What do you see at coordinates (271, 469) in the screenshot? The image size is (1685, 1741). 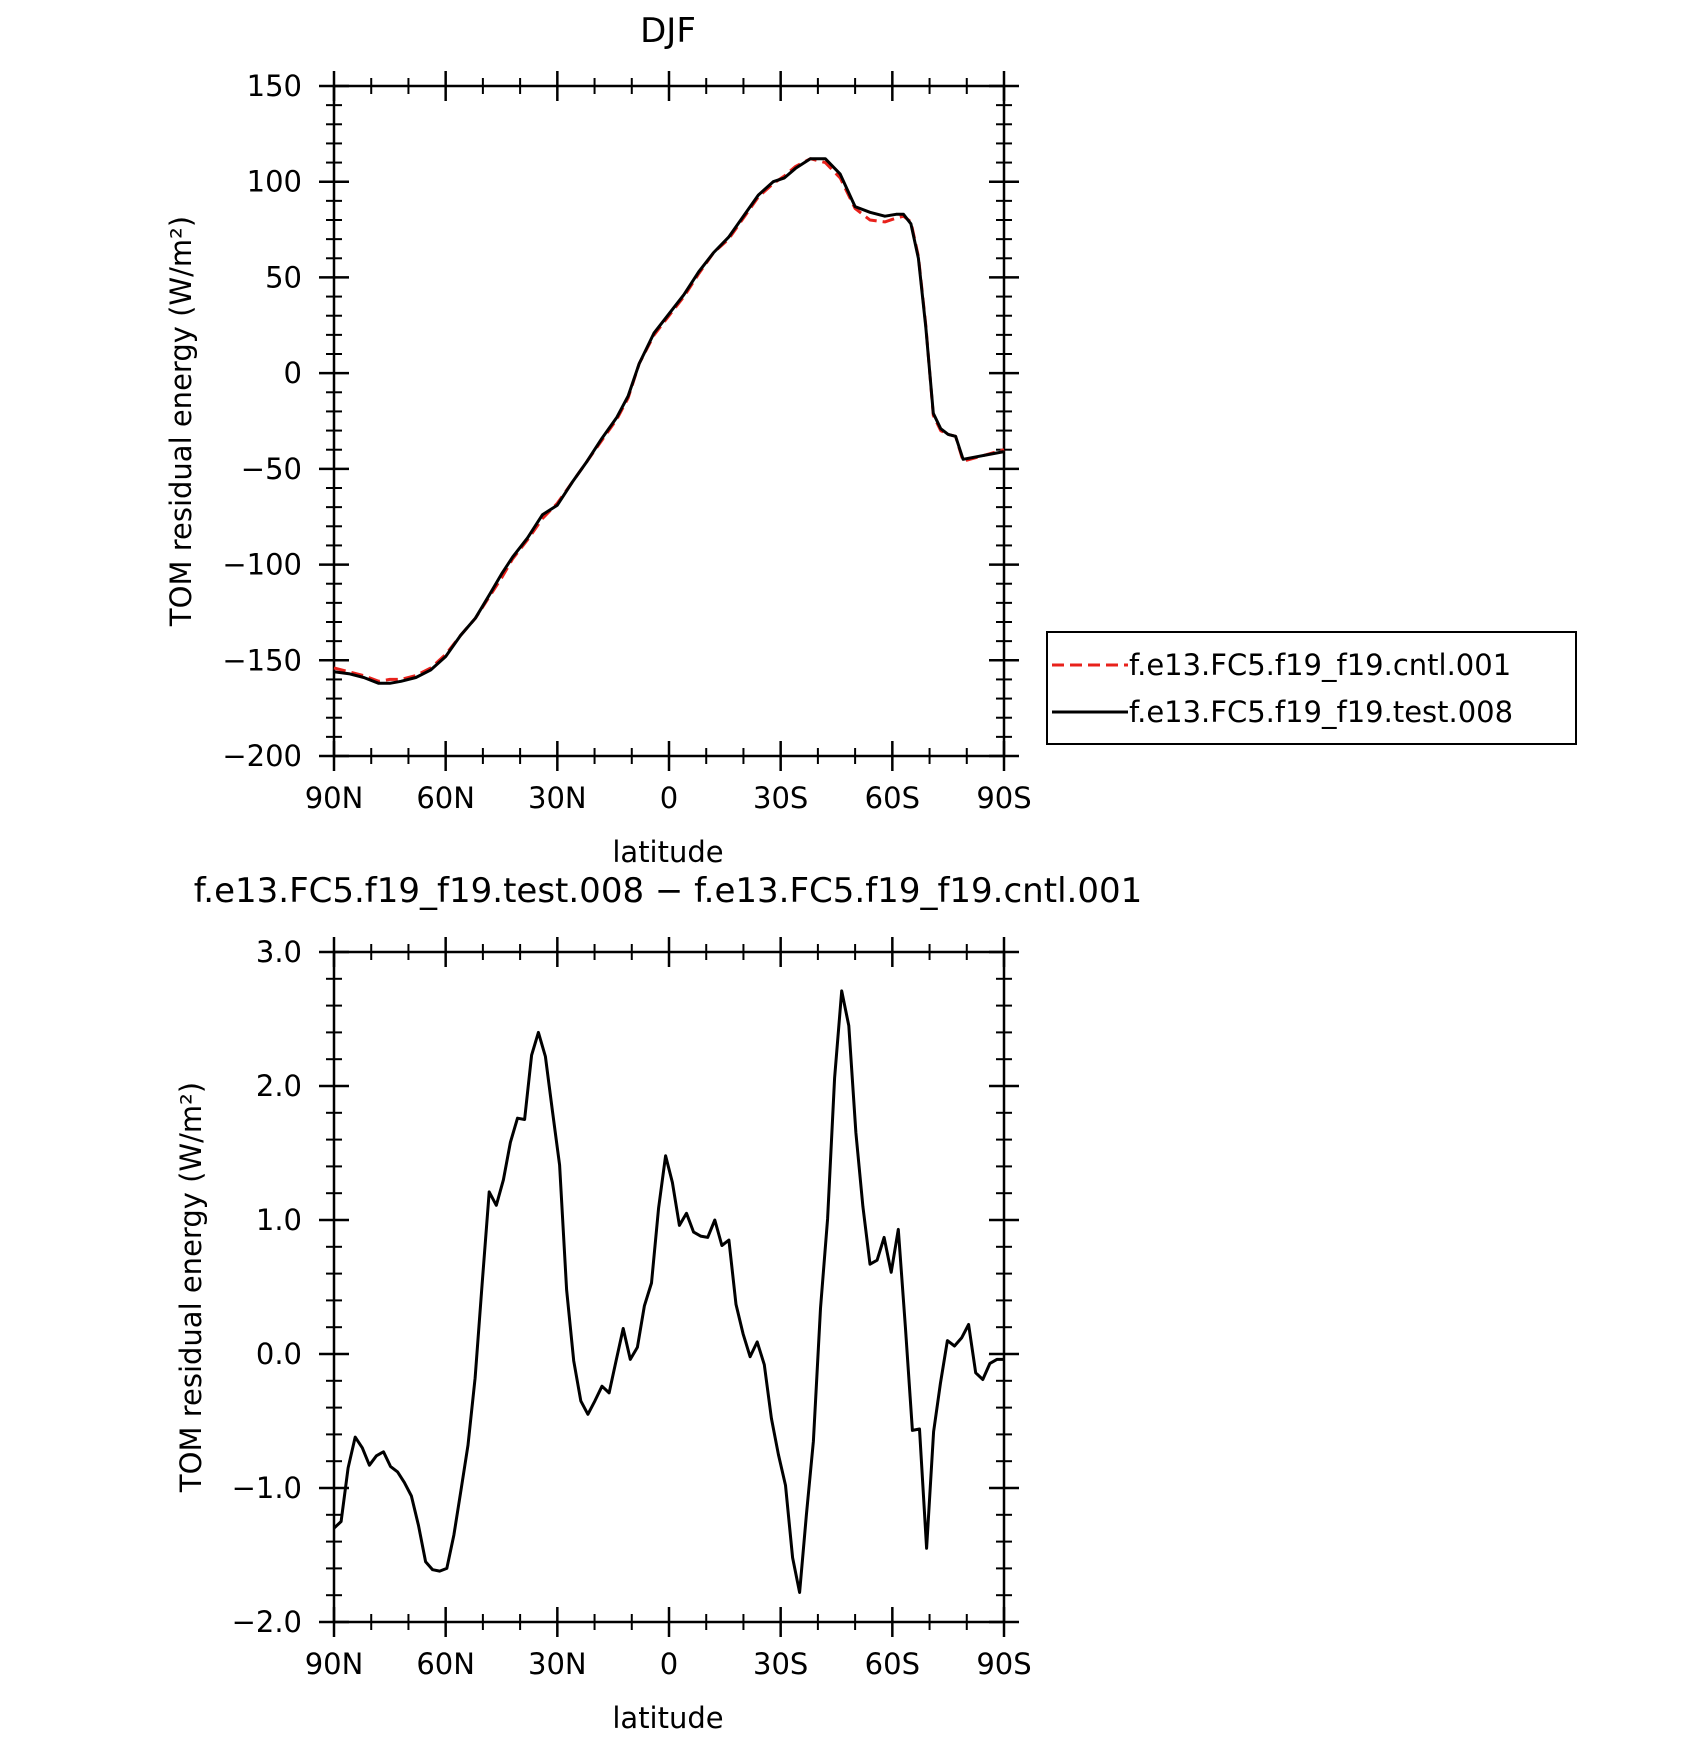 I see `top-y-tick-label: −50` at bounding box center [271, 469].